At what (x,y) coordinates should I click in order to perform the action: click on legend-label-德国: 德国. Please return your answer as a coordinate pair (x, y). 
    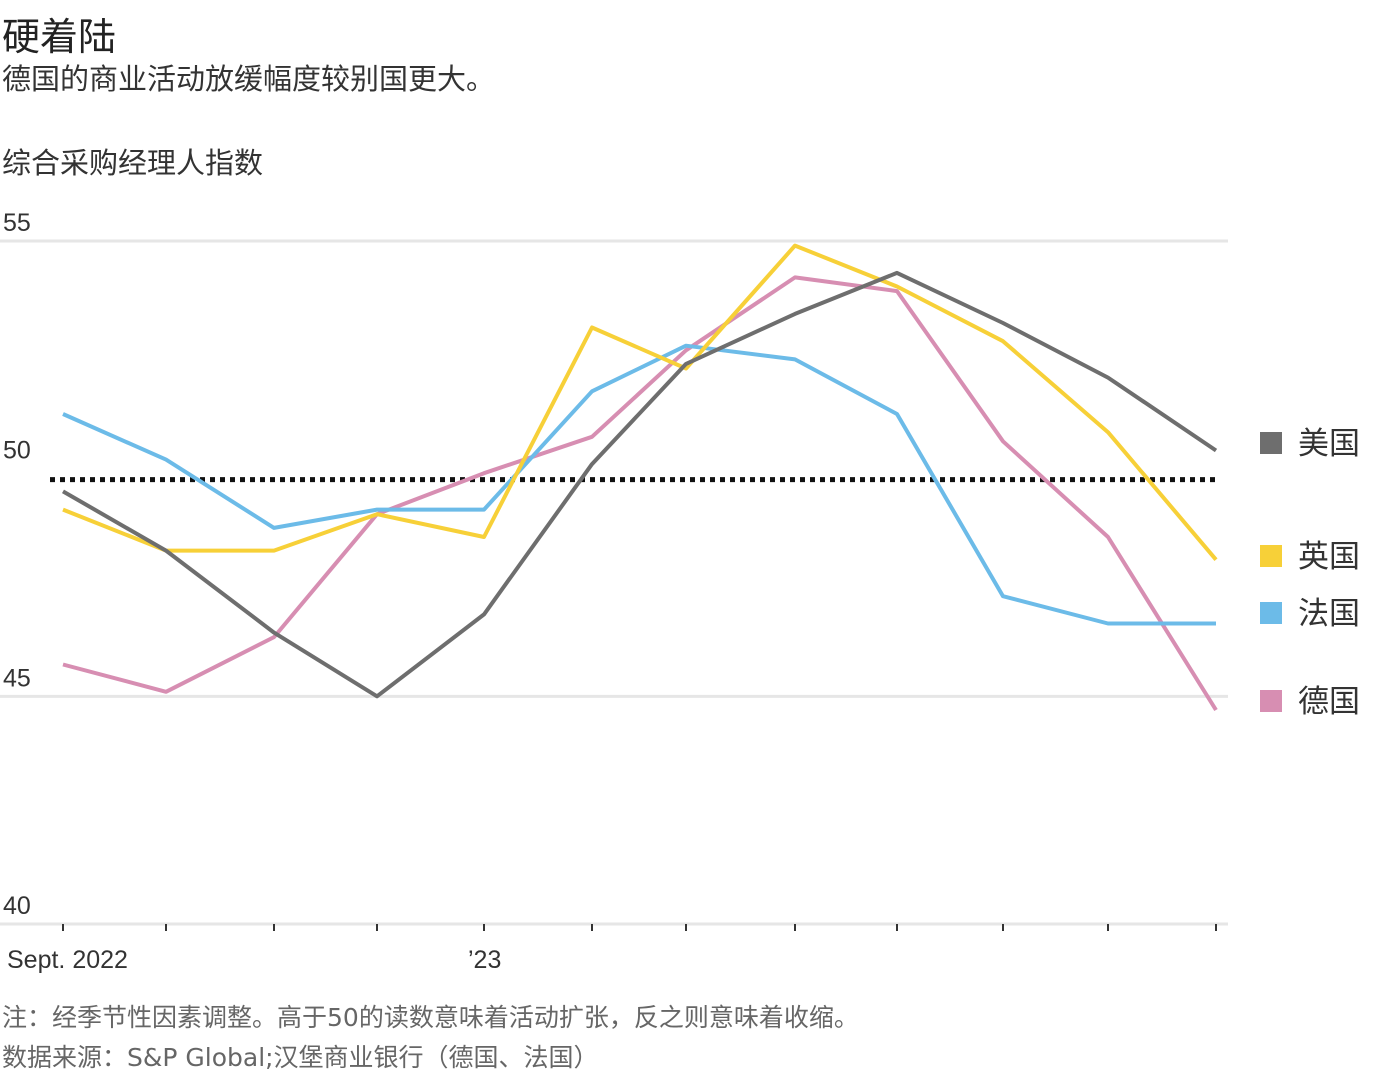
    Looking at the image, I should click on (1329, 702).